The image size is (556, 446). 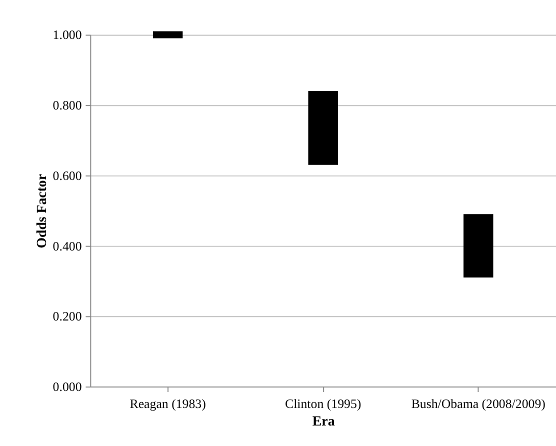 I want to click on y-tick-label: 0.200, so click(x=67, y=317).